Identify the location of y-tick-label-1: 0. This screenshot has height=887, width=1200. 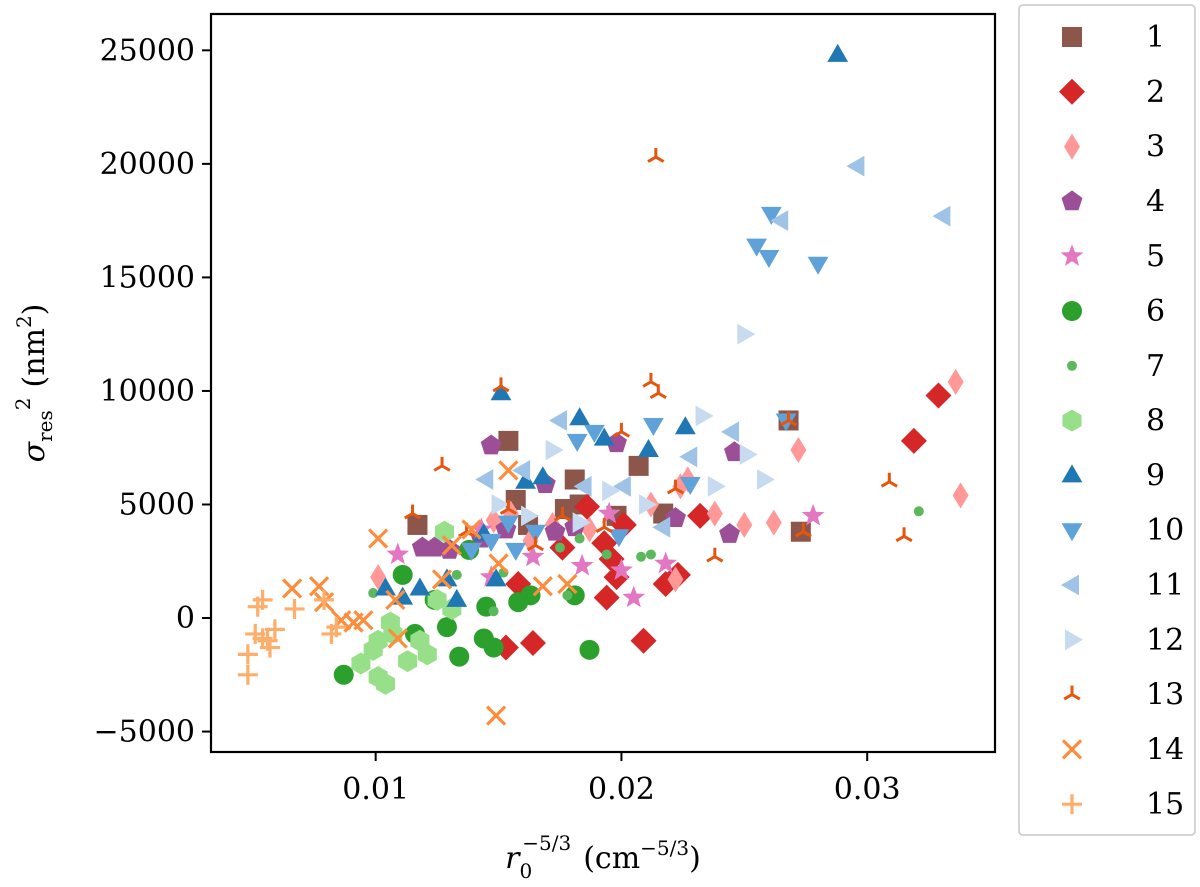
(185, 618).